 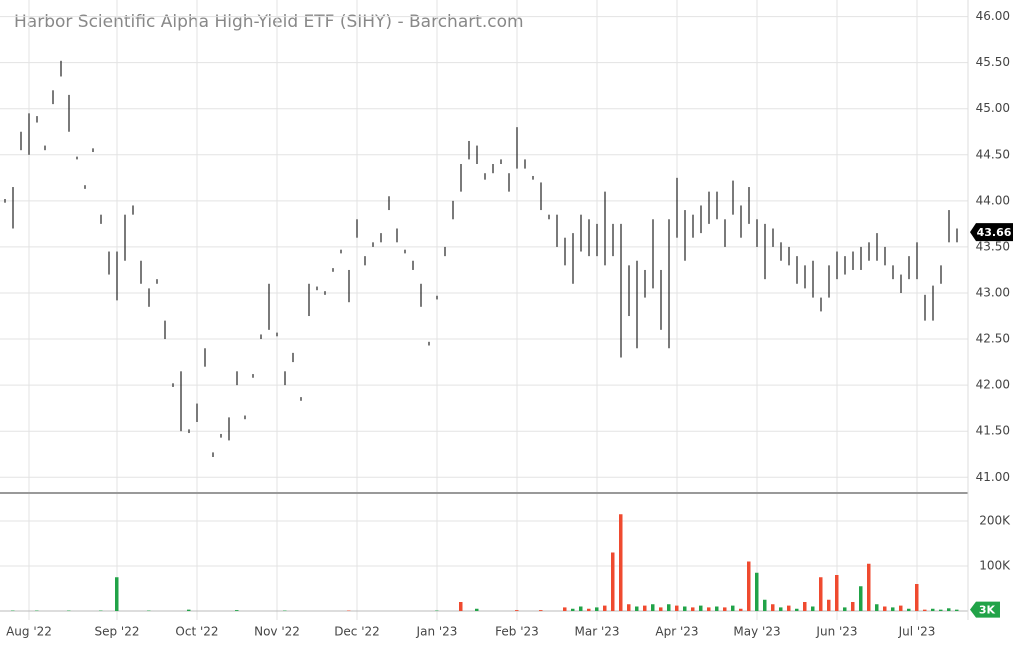 I want to click on price-badge, so click(x=991, y=232).